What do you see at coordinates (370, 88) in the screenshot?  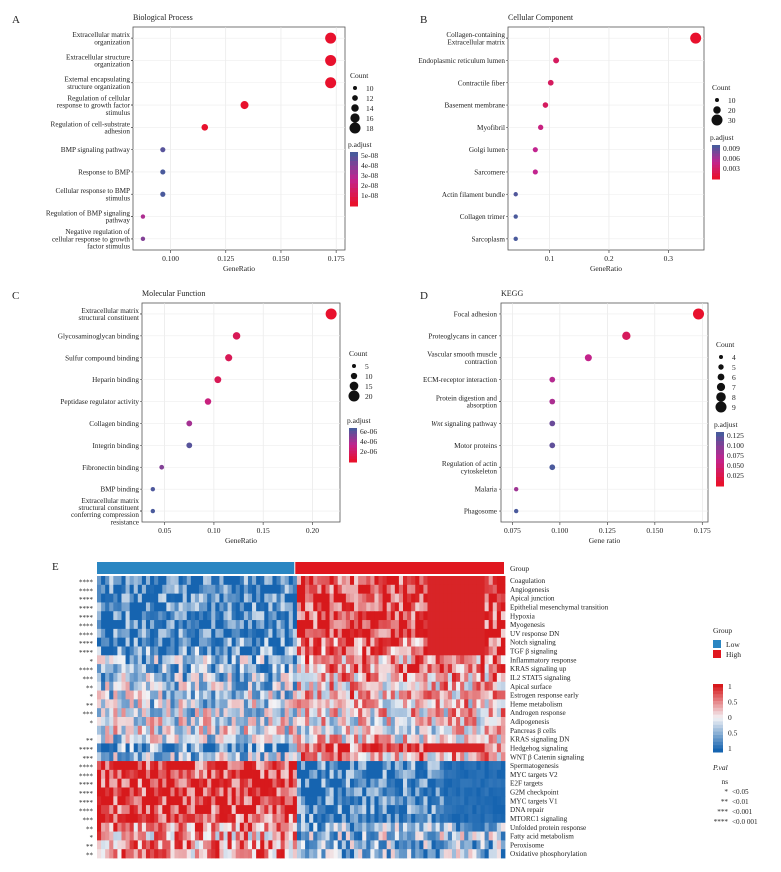 I see `size-legend-label: 10` at bounding box center [370, 88].